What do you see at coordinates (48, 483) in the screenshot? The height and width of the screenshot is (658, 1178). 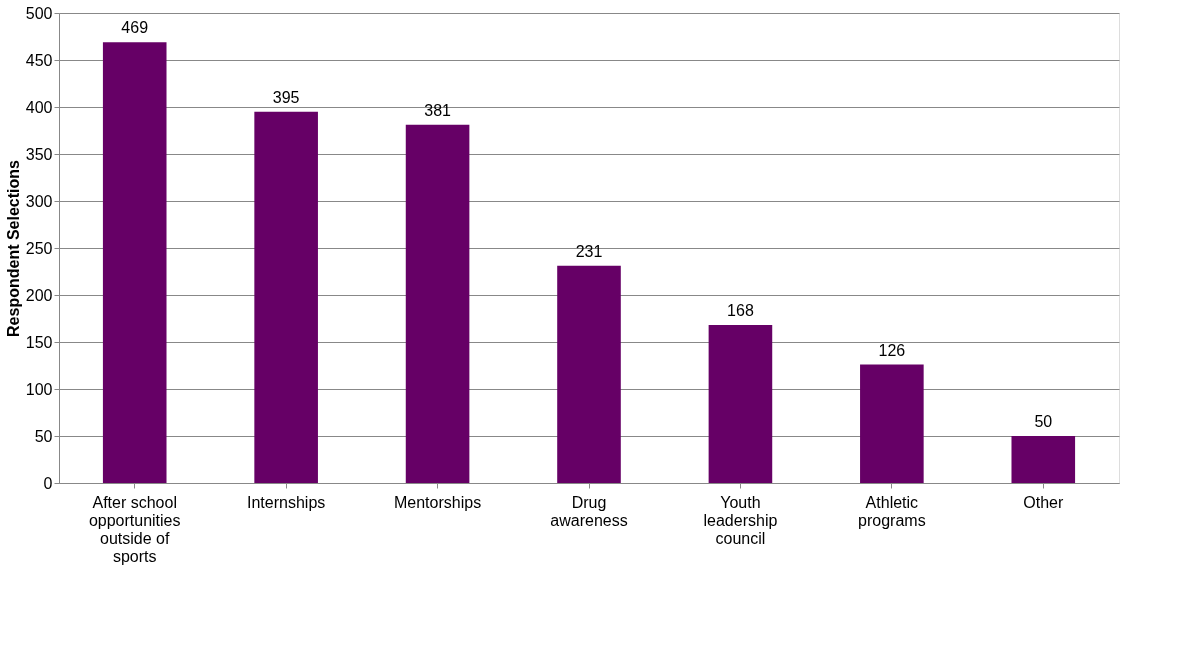 I see `y-tick-label: 0` at bounding box center [48, 483].